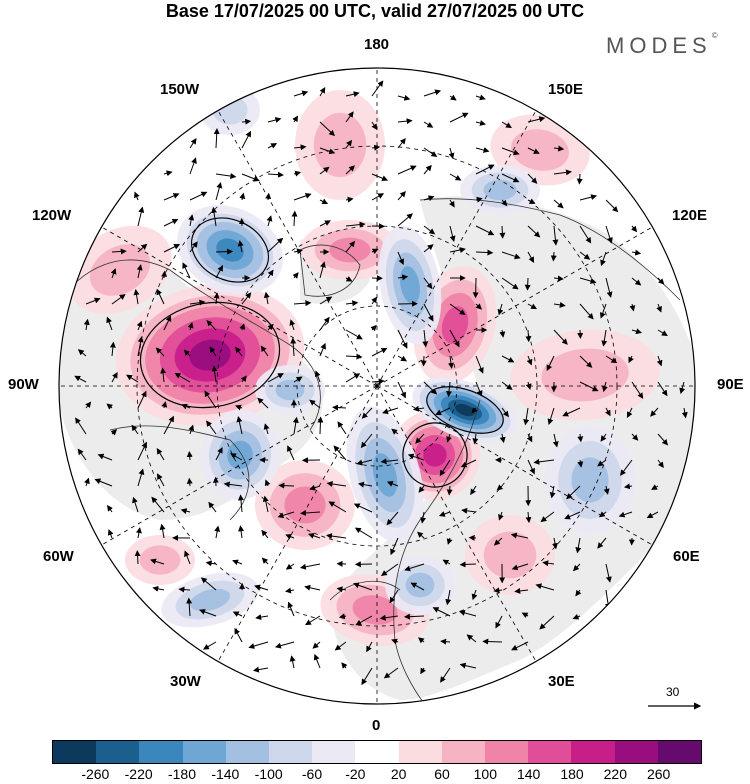 The width and height of the screenshot is (750, 784). Describe the element at coordinates (442, 774) in the screenshot. I see `colorbar-tick-label: 60` at that location.